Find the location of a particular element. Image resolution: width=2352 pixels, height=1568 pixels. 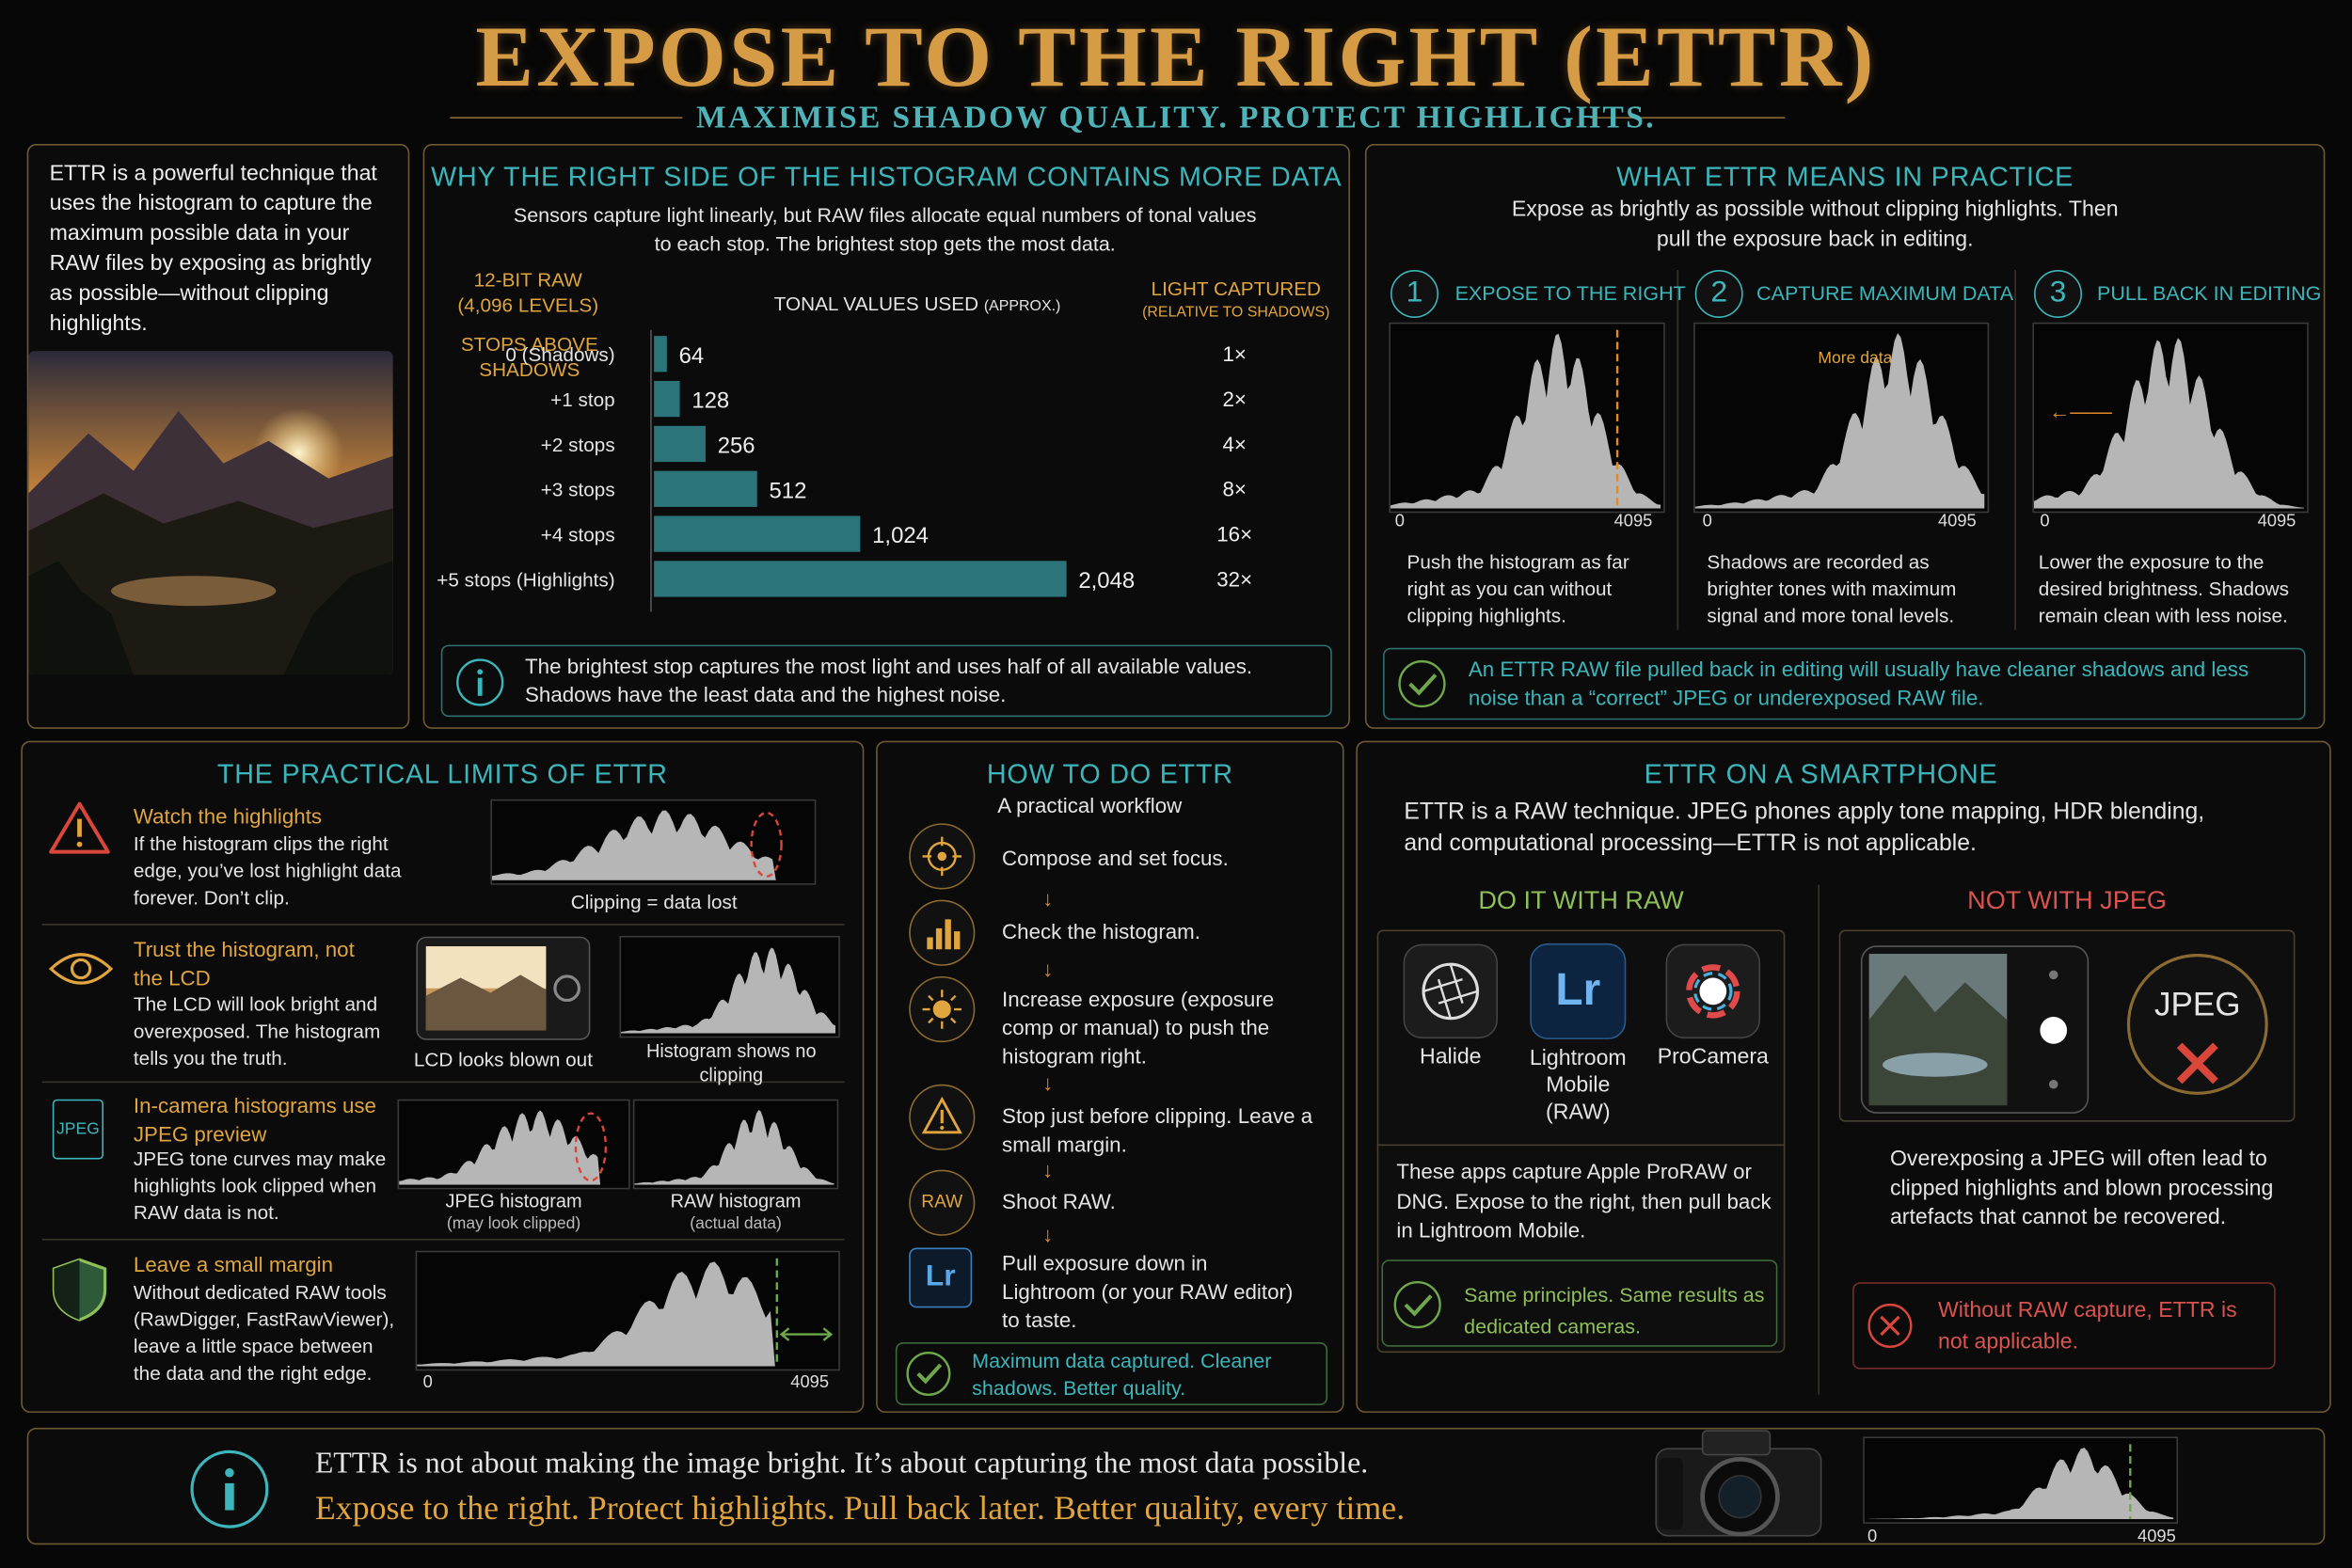

focus-icon is located at coordinates (942, 857).